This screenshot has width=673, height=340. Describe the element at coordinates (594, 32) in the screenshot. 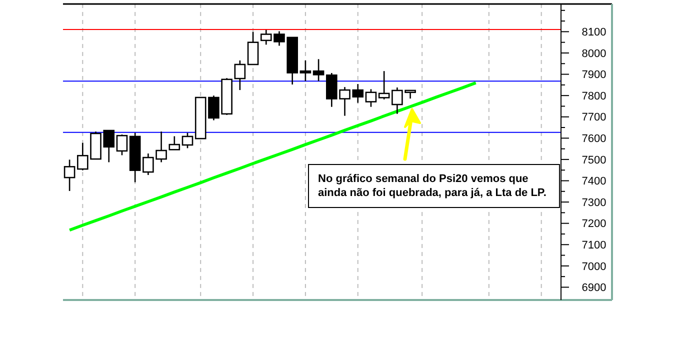

I see `y-tick-label: 8100` at that location.